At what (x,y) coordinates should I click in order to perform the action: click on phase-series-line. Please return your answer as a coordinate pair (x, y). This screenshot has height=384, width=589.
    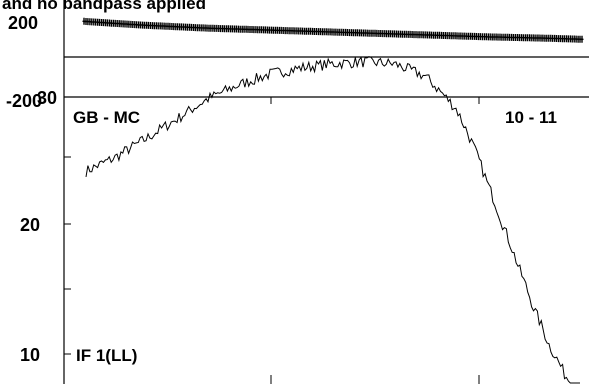
    Looking at the image, I should click on (333, 30).